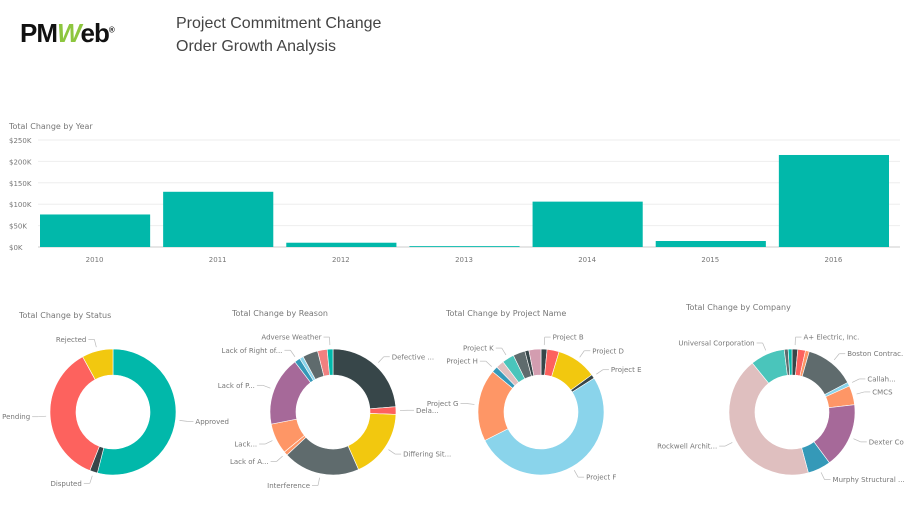 This screenshot has height=514, width=904. I want to click on x-tick-label: 2014, so click(587, 260).